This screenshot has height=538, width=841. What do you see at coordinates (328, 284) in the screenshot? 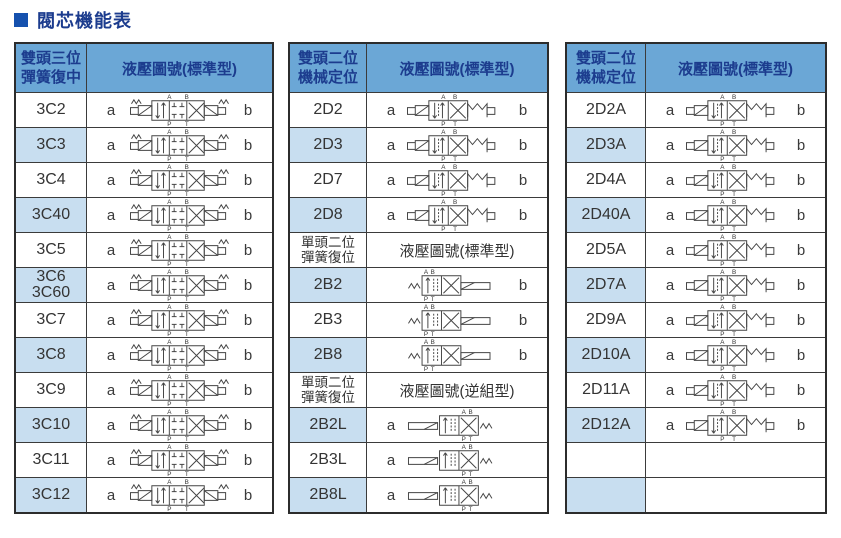
I see `spool-code: 2B2` at bounding box center [328, 284].